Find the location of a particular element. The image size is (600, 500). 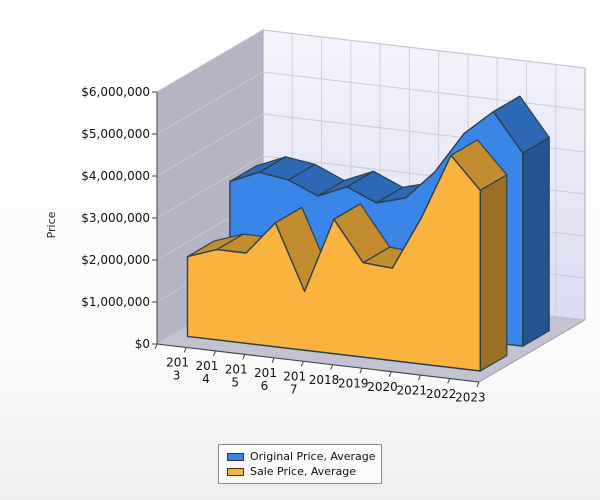

x-tick-label-line: 2019 is located at coordinates (353, 383).